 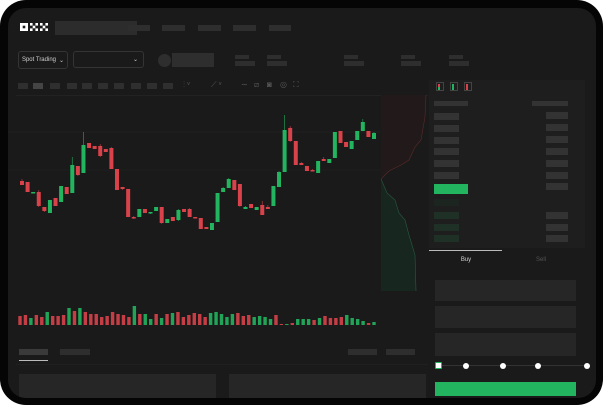 What do you see at coordinates (33, 352) in the screenshot?
I see `tab-open-orders` at bounding box center [33, 352].